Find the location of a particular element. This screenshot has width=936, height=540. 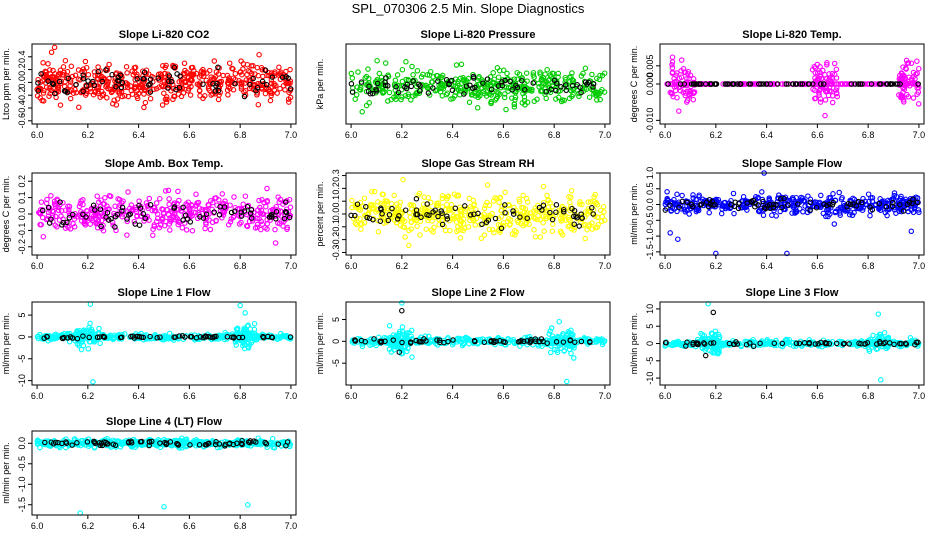

x-tick-label: 6.4 is located at coordinates (138, 396).